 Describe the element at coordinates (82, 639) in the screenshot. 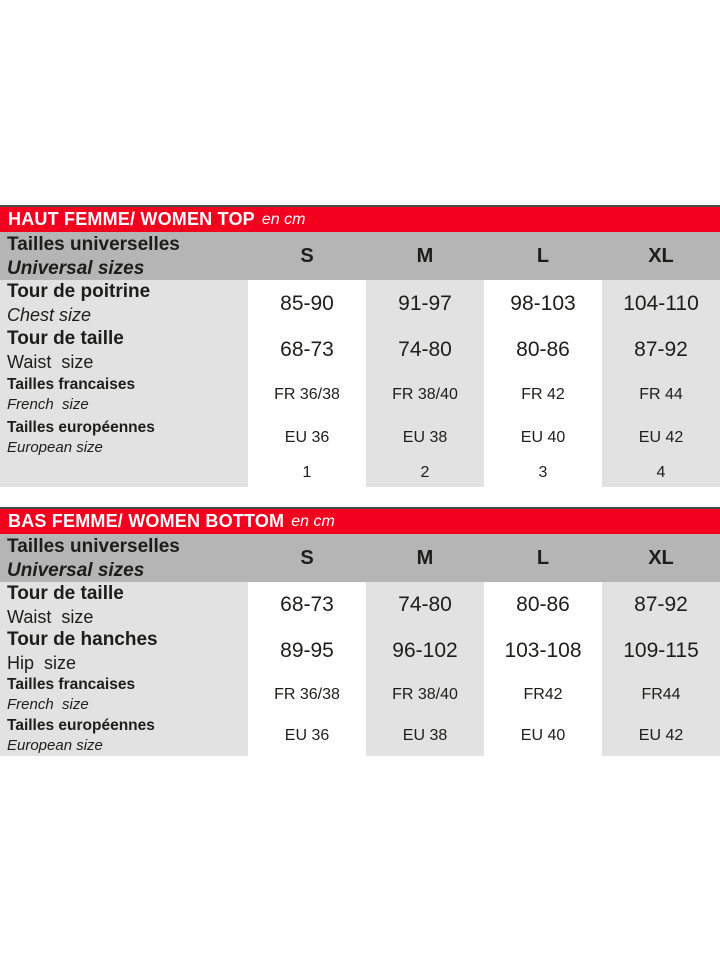

I see `row-label-fr: Tour de hanches` at that location.